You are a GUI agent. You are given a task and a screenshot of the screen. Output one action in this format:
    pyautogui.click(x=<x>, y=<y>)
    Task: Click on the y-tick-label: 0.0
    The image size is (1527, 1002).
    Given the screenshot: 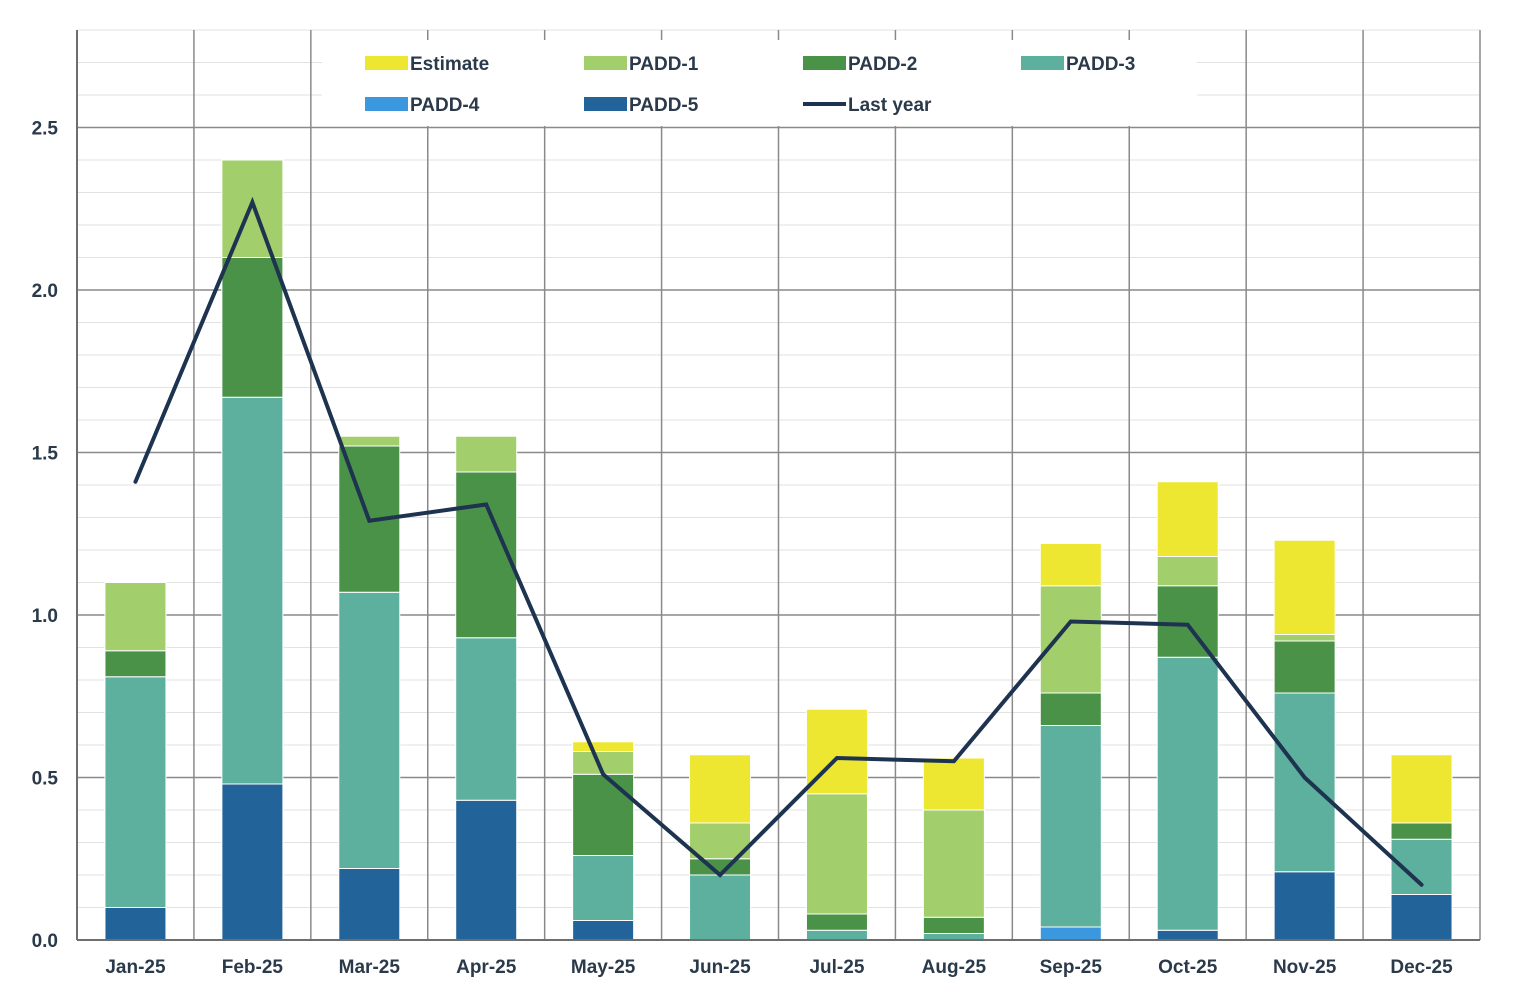 What is the action you would take?
    pyautogui.click(x=45, y=941)
    